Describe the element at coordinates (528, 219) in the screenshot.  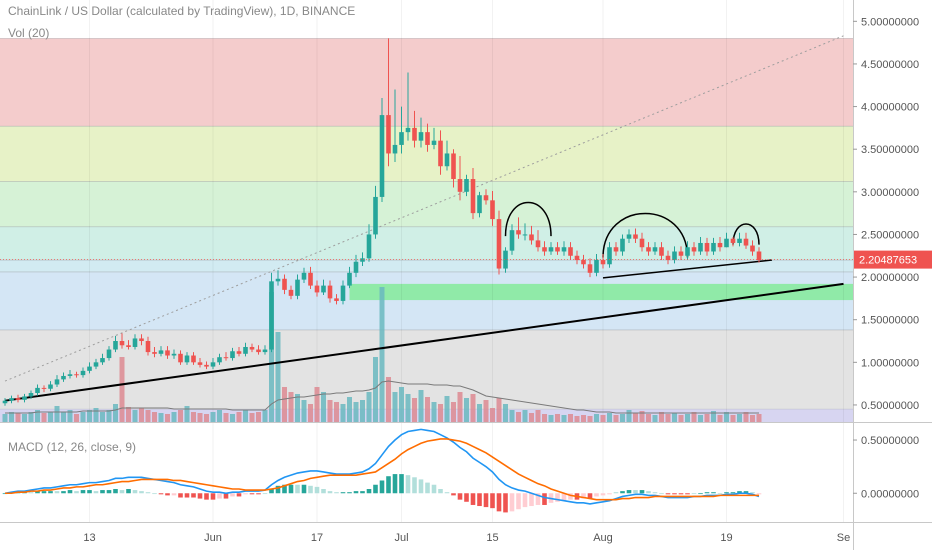
I see `head-shoulders-arc` at that location.